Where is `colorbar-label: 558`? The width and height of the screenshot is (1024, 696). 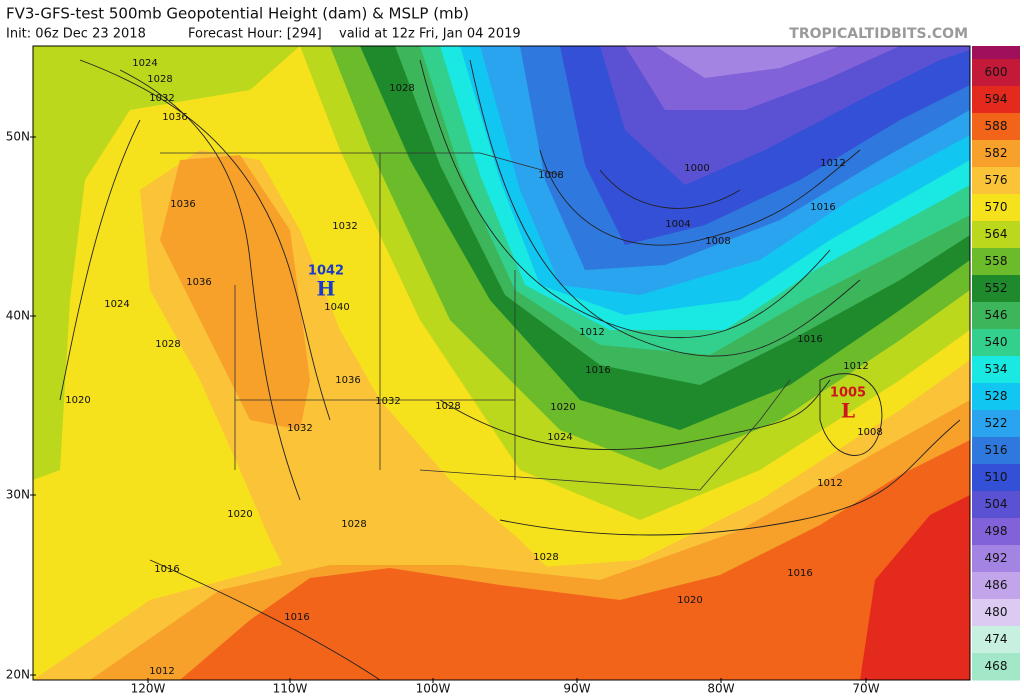
colorbar-label: 558 is located at coordinates (996, 261).